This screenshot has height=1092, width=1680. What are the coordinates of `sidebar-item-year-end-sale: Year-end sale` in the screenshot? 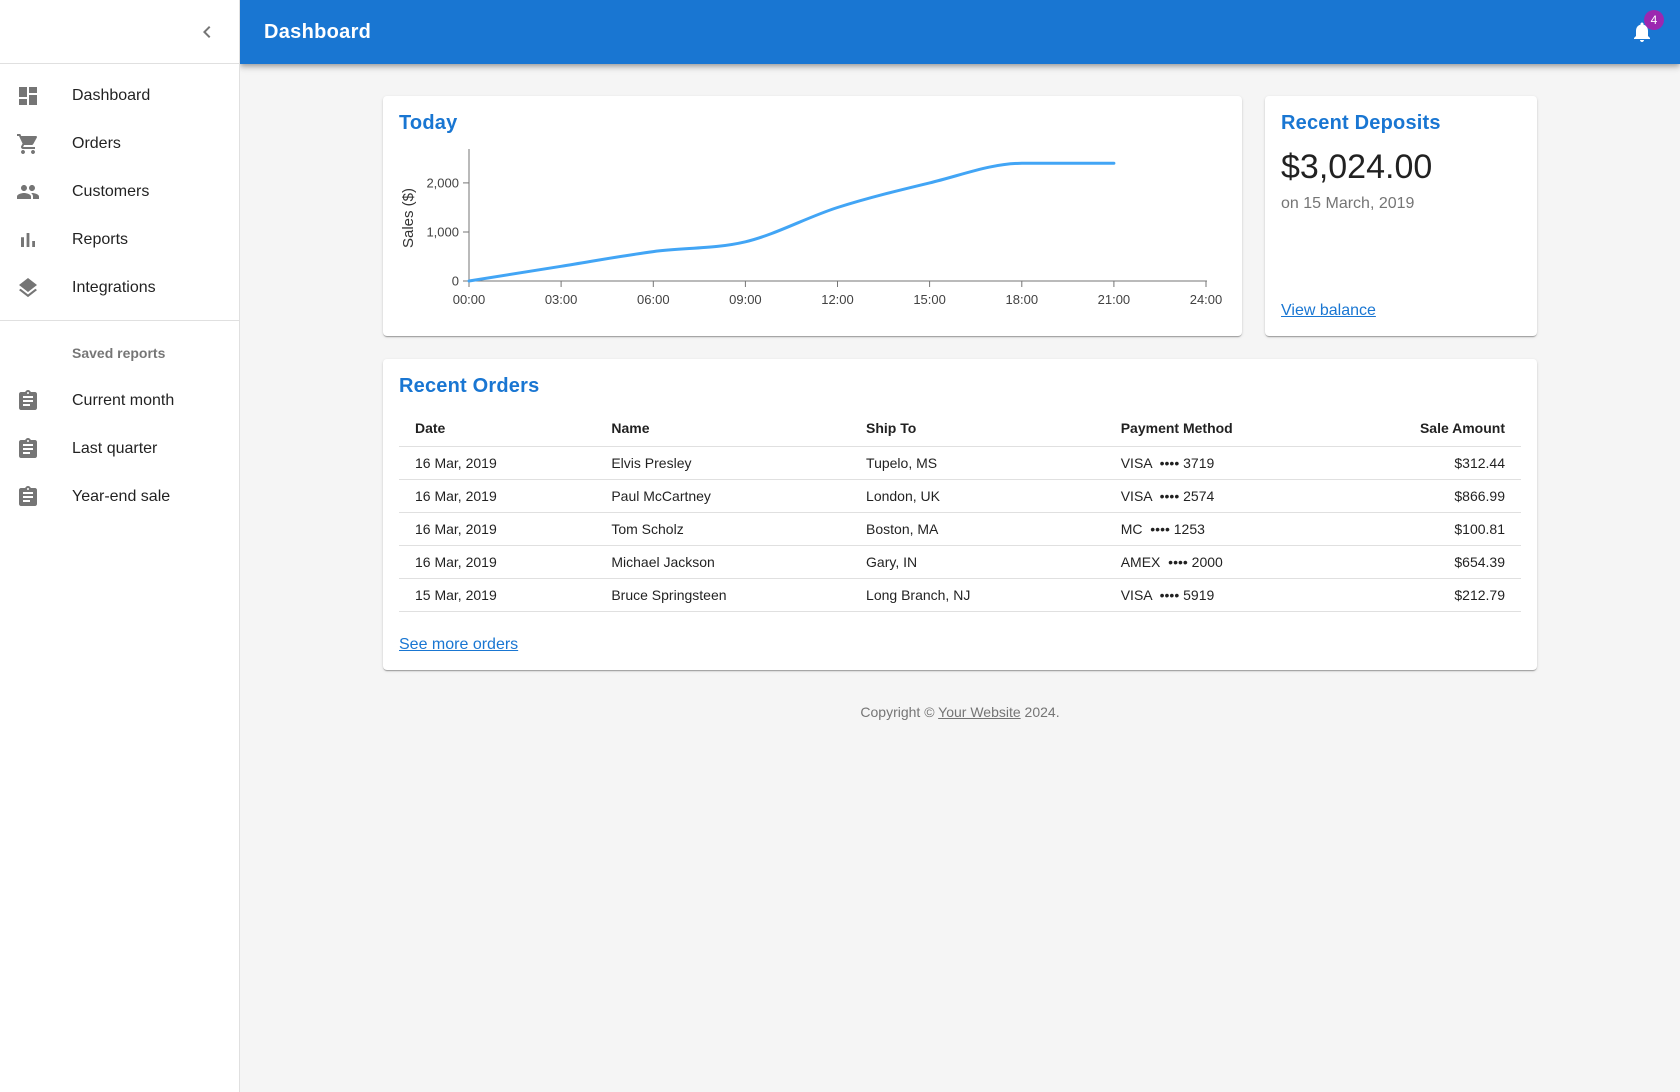 It's located at (119, 497).